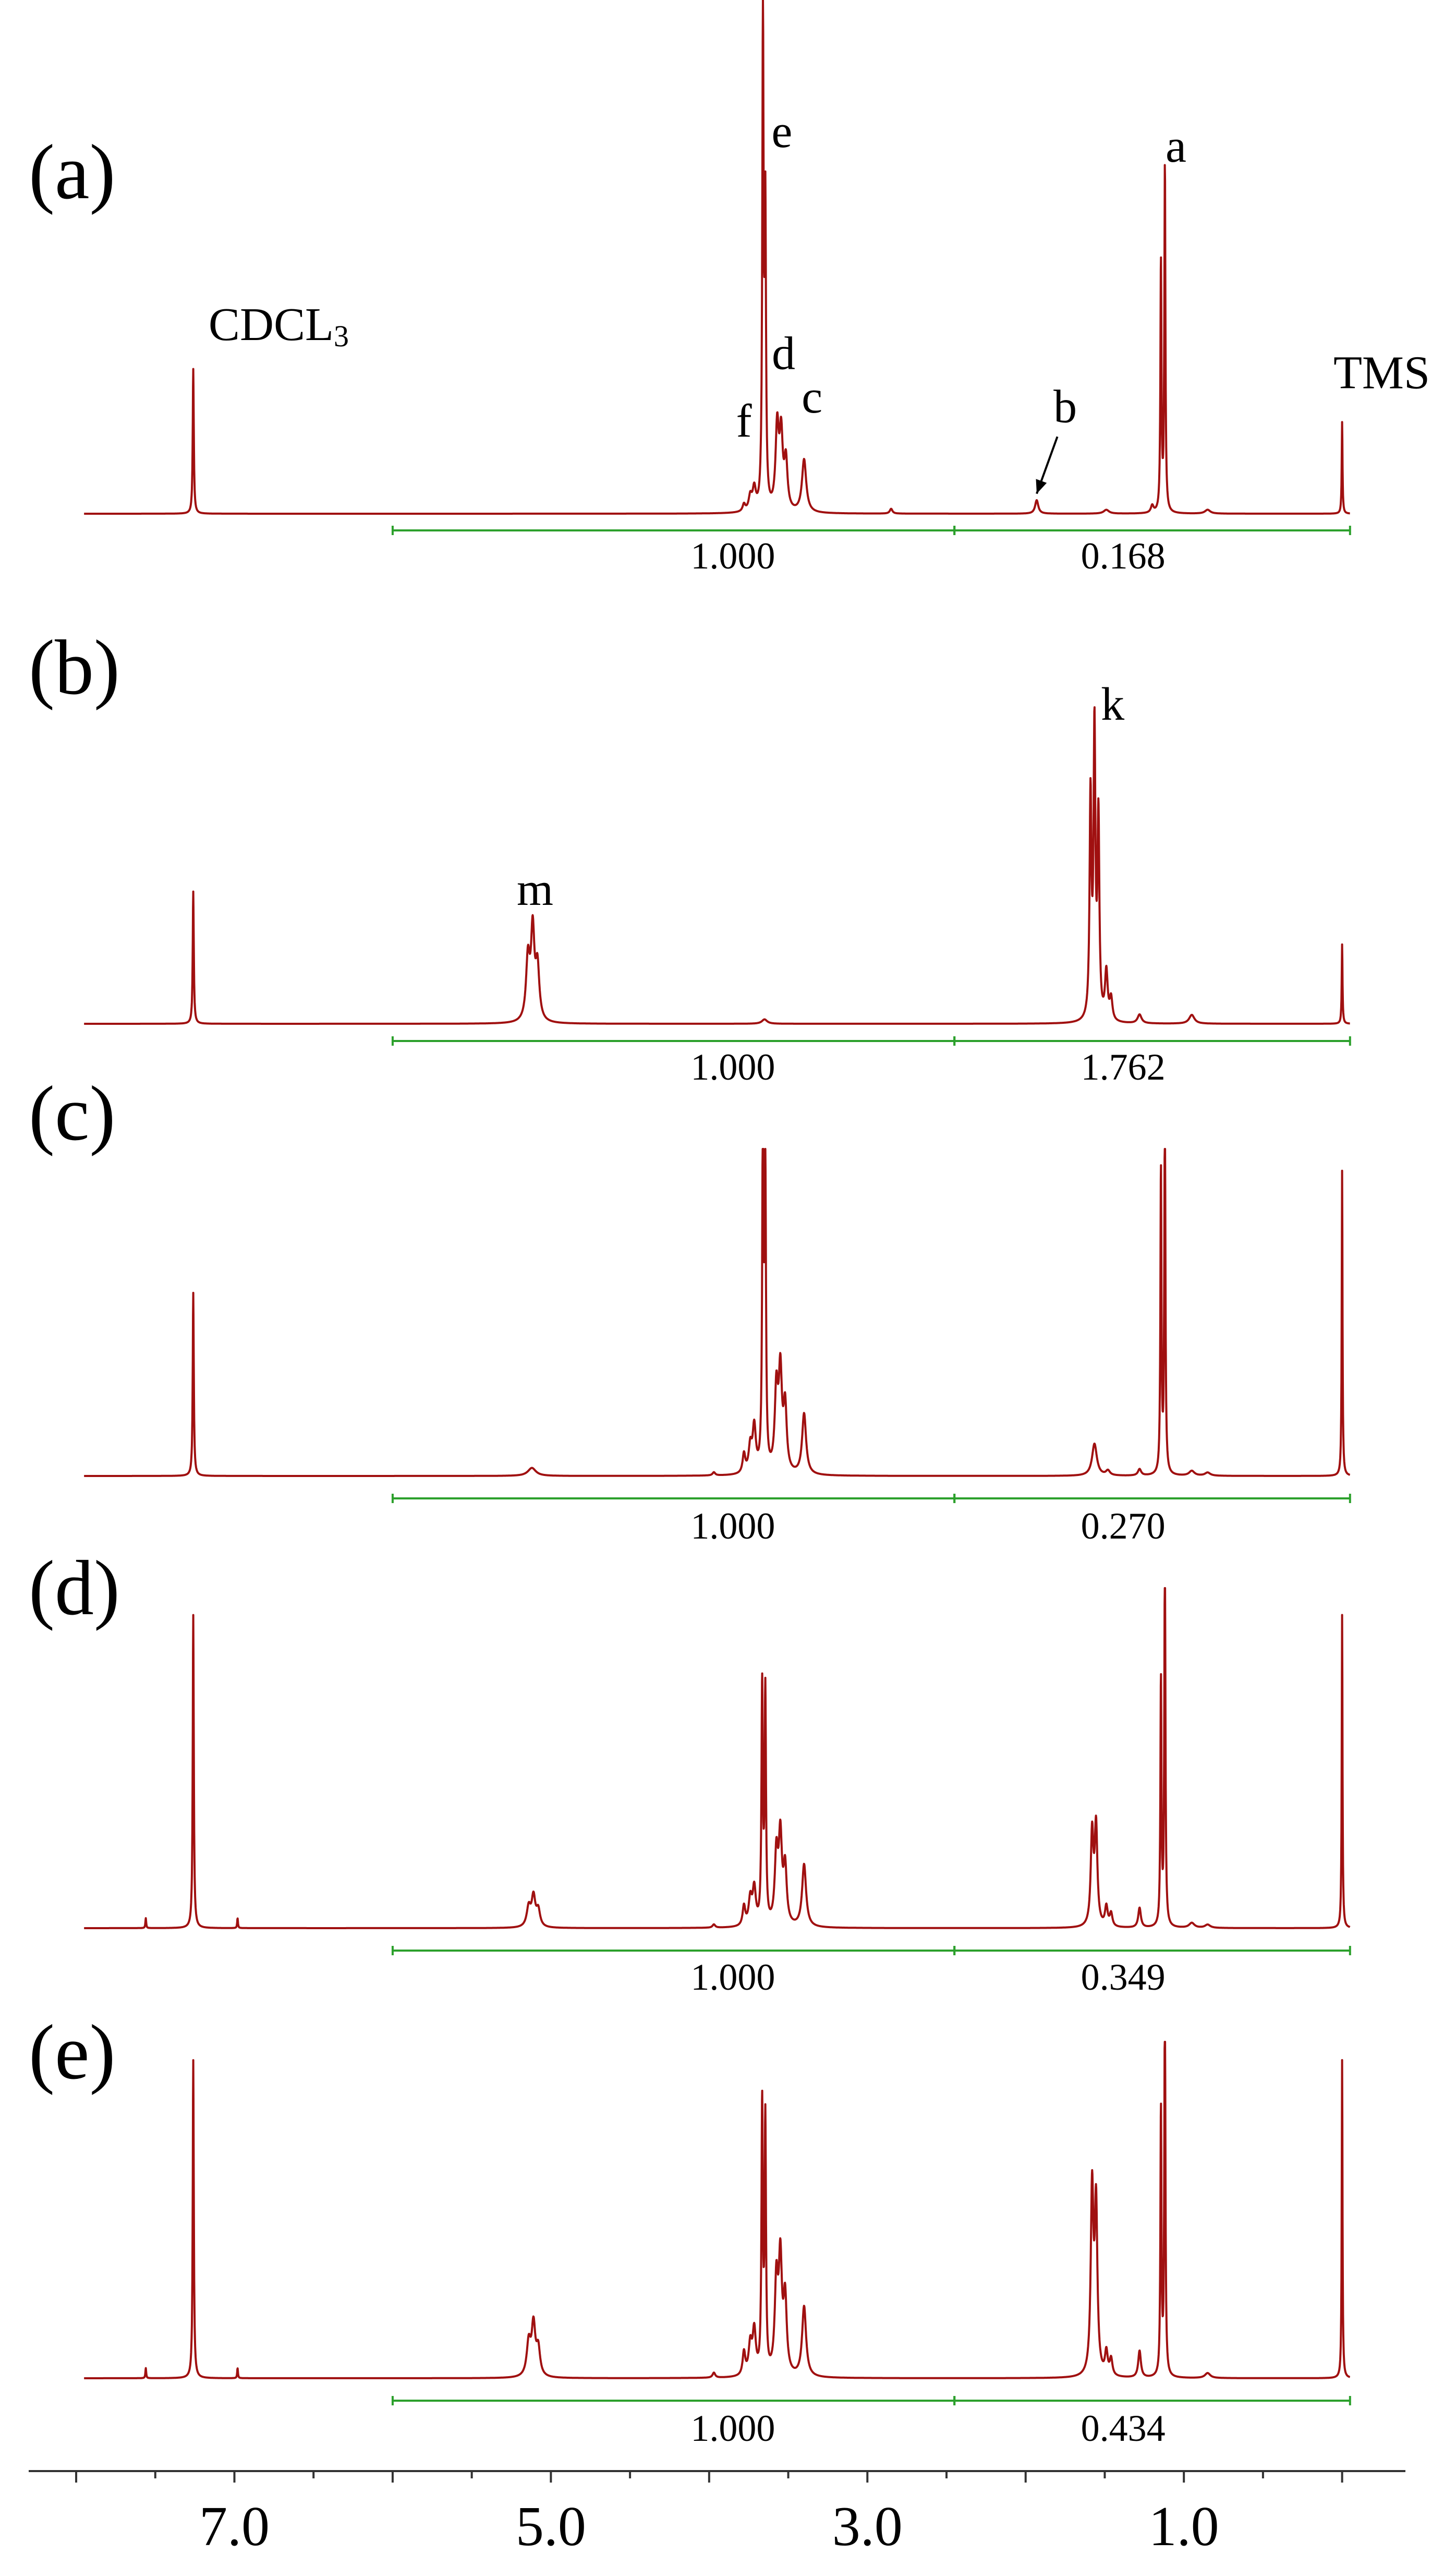 The width and height of the screenshot is (1456, 2566). I want to click on integral-value-d-2: 0.349, so click(1123, 1977).